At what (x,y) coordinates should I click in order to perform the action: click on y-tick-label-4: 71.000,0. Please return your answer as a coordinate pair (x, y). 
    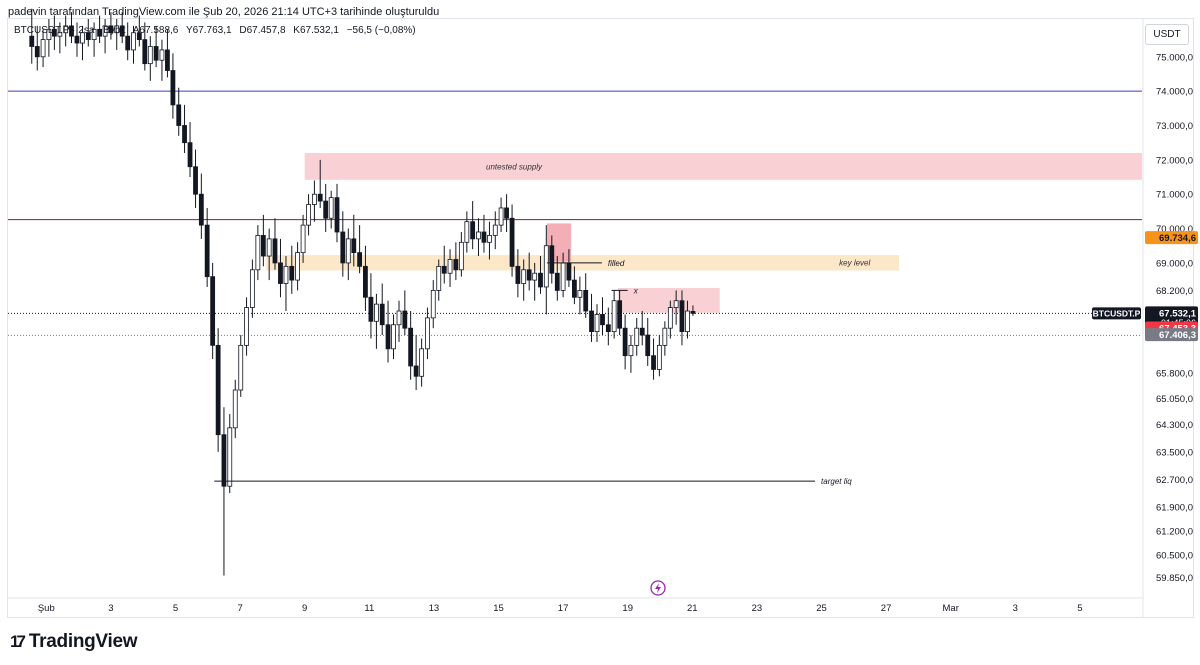
    Looking at the image, I should click on (1174, 195).